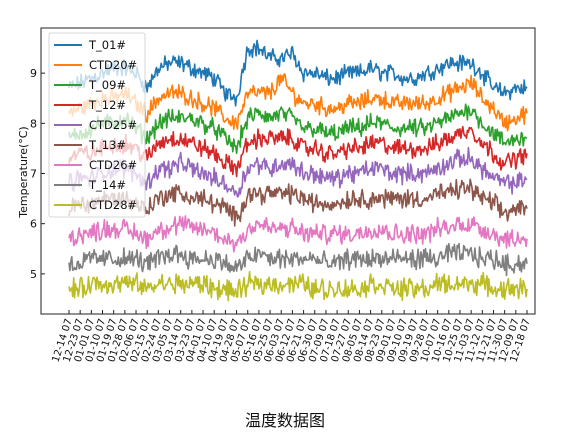 The image size is (570, 438). Describe the element at coordinates (113, 165) in the screenshot. I see `legend-entry: CTD26#` at that location.